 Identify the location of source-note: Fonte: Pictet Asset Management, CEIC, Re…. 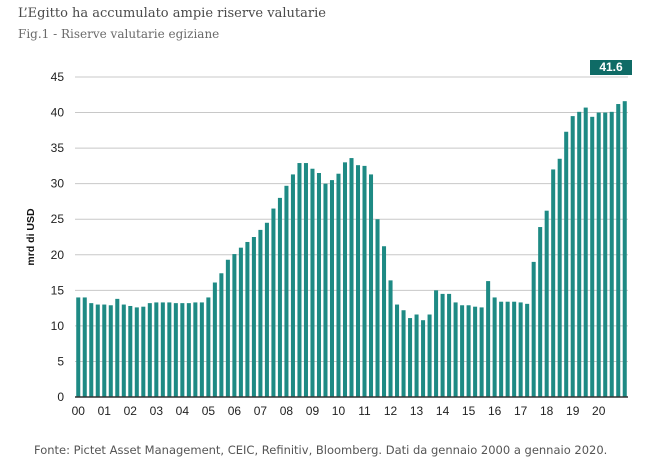
(321, 450).